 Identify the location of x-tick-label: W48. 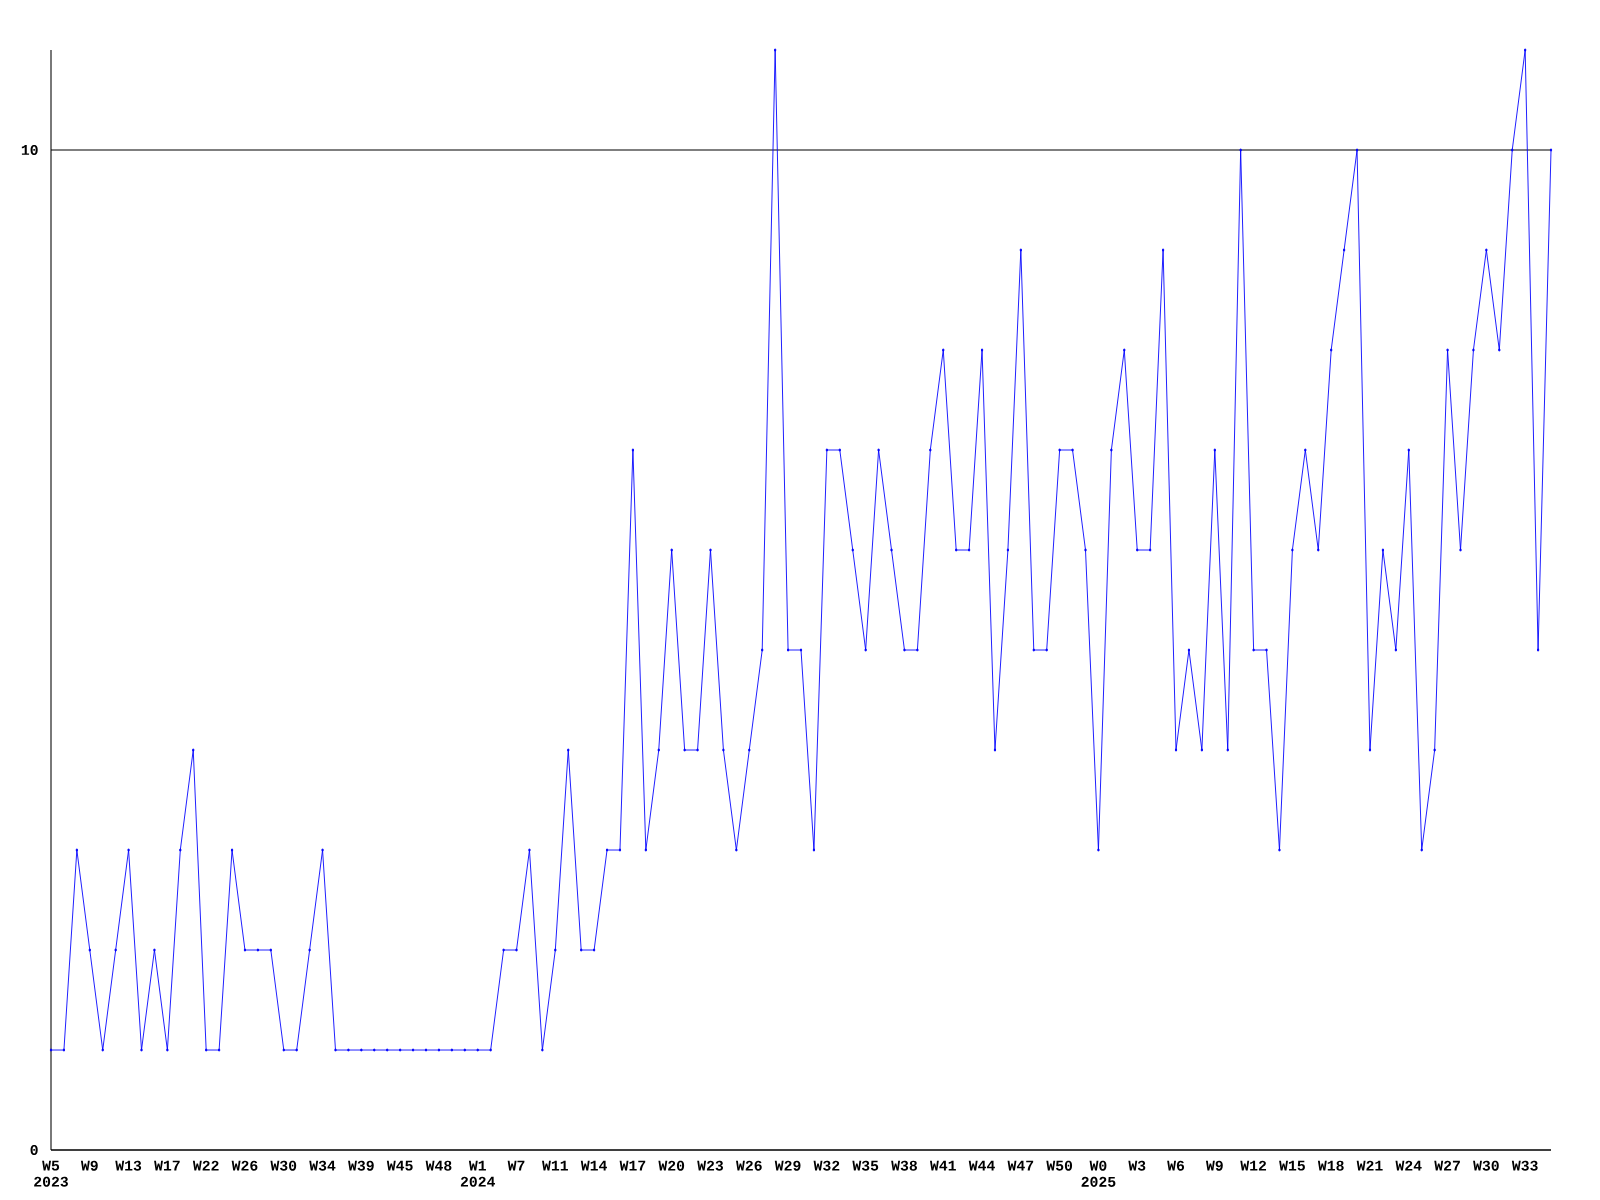
(438, 1165).